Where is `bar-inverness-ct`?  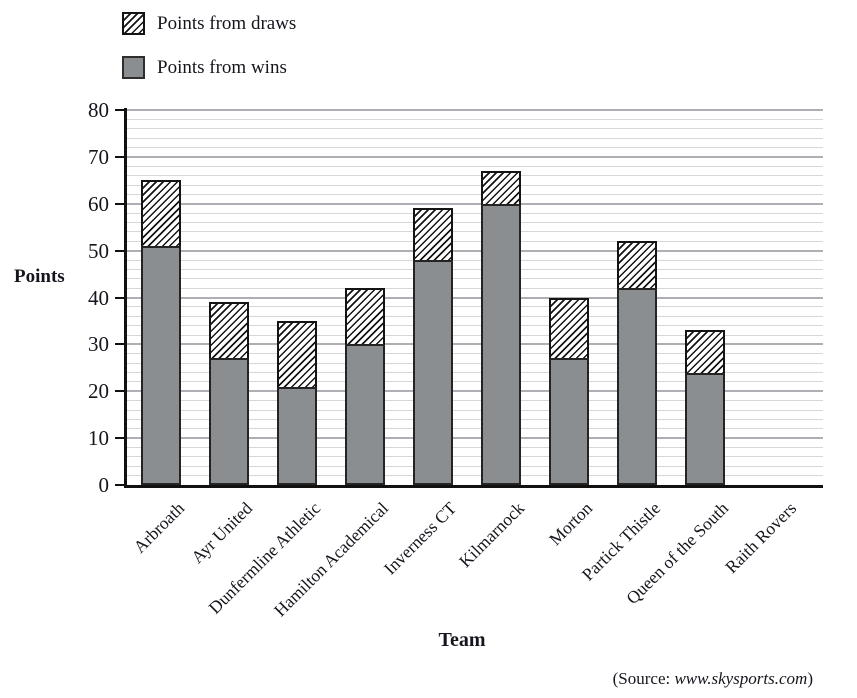 bar-inverness-ct is located at coordinates (432, 346).